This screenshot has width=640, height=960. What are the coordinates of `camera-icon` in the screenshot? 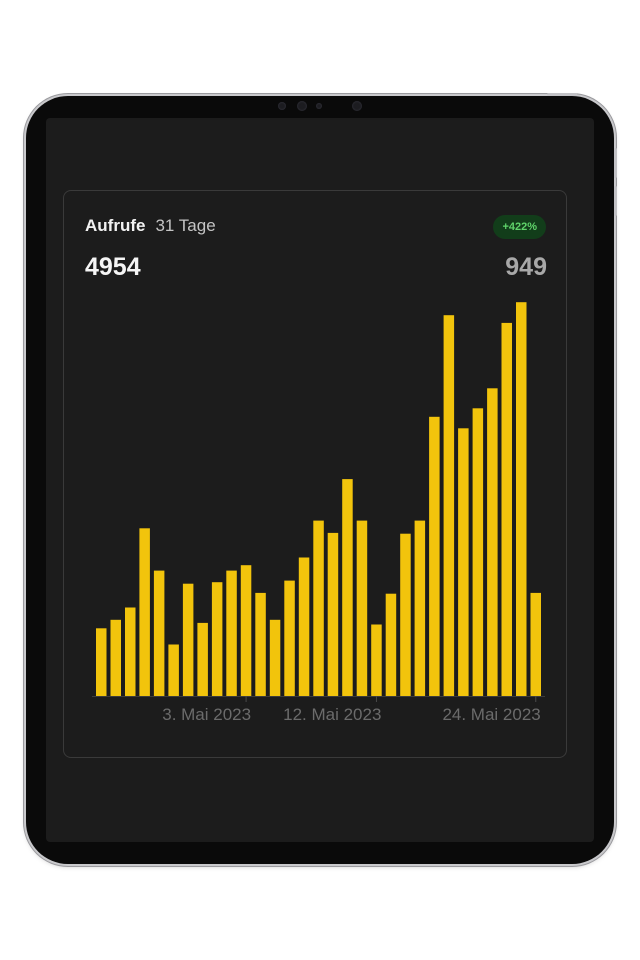 It's located at (302, 106).